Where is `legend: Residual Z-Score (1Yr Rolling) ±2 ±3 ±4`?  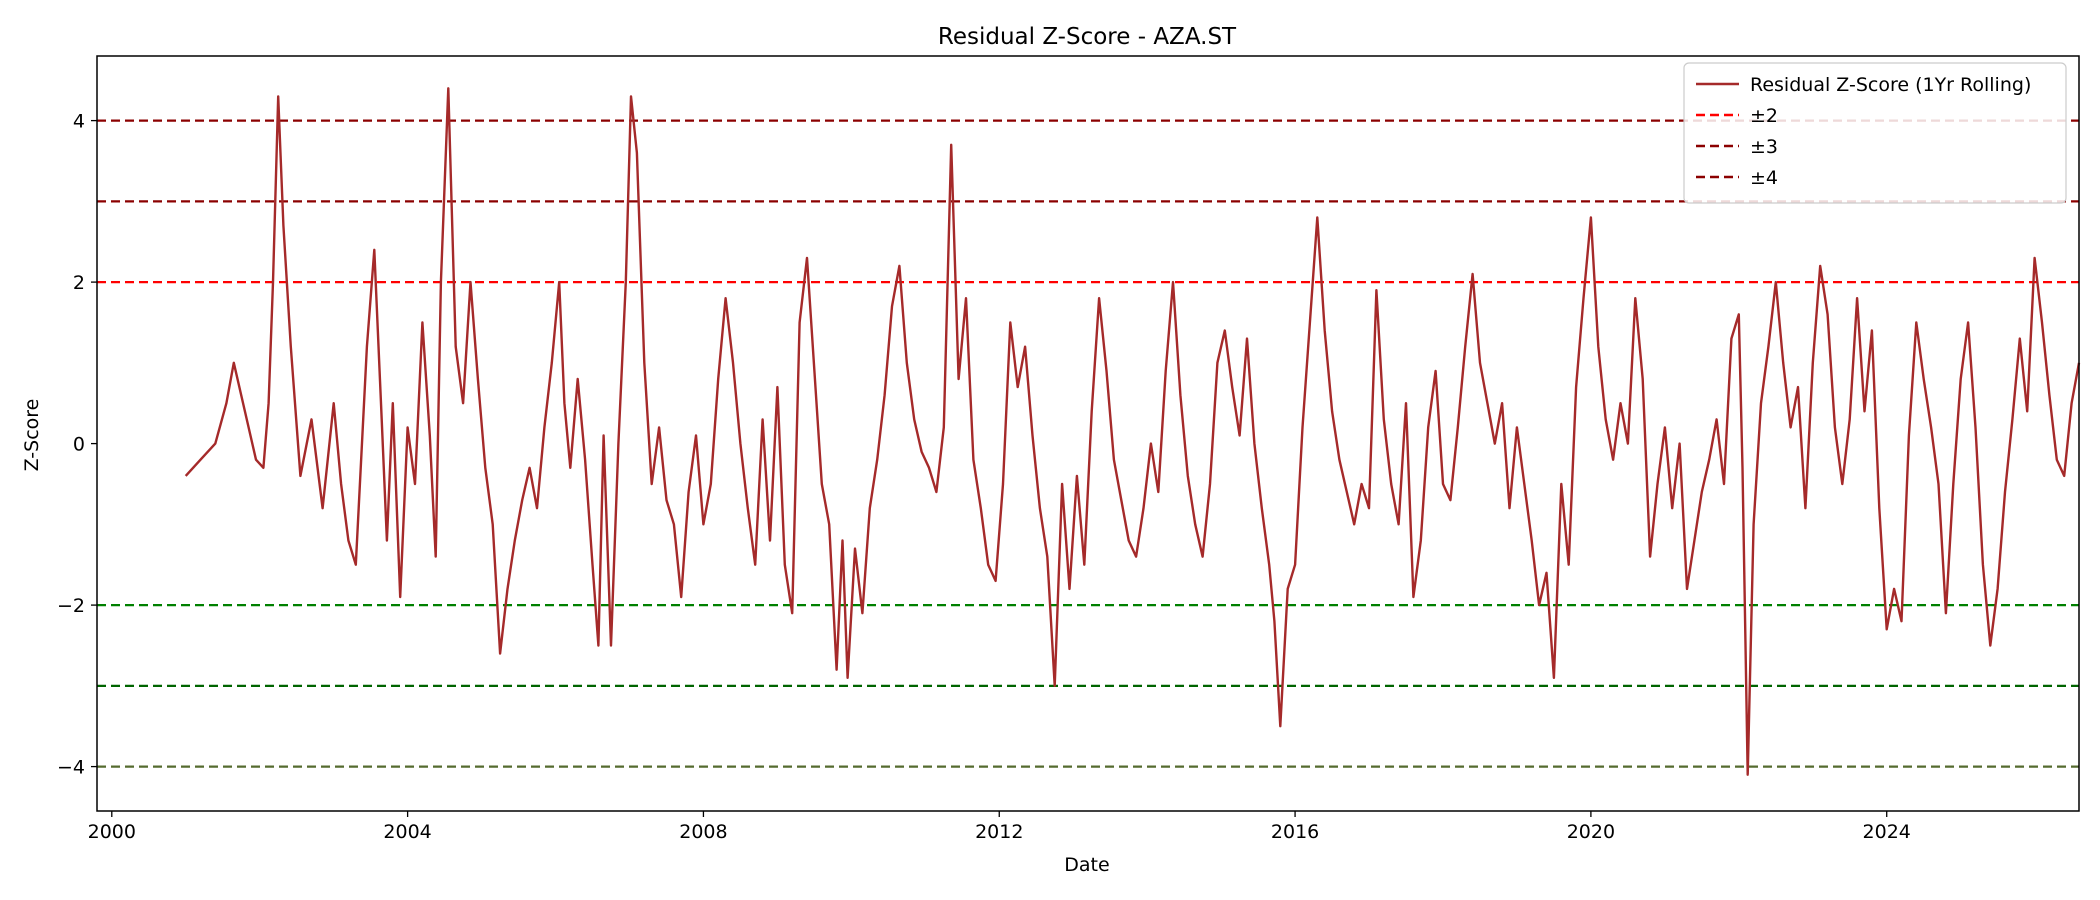 legend: Residual Z-Score (1Yr Rolling) ±2 ±3 ±4 is located at coordinates (1875, 133).